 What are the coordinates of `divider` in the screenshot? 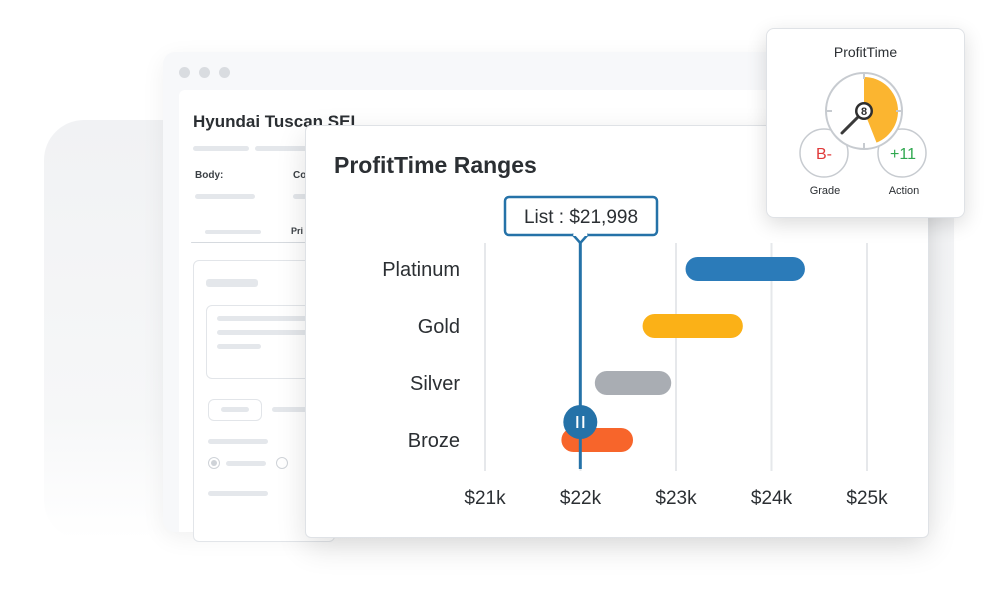 It's located at (251, 242).